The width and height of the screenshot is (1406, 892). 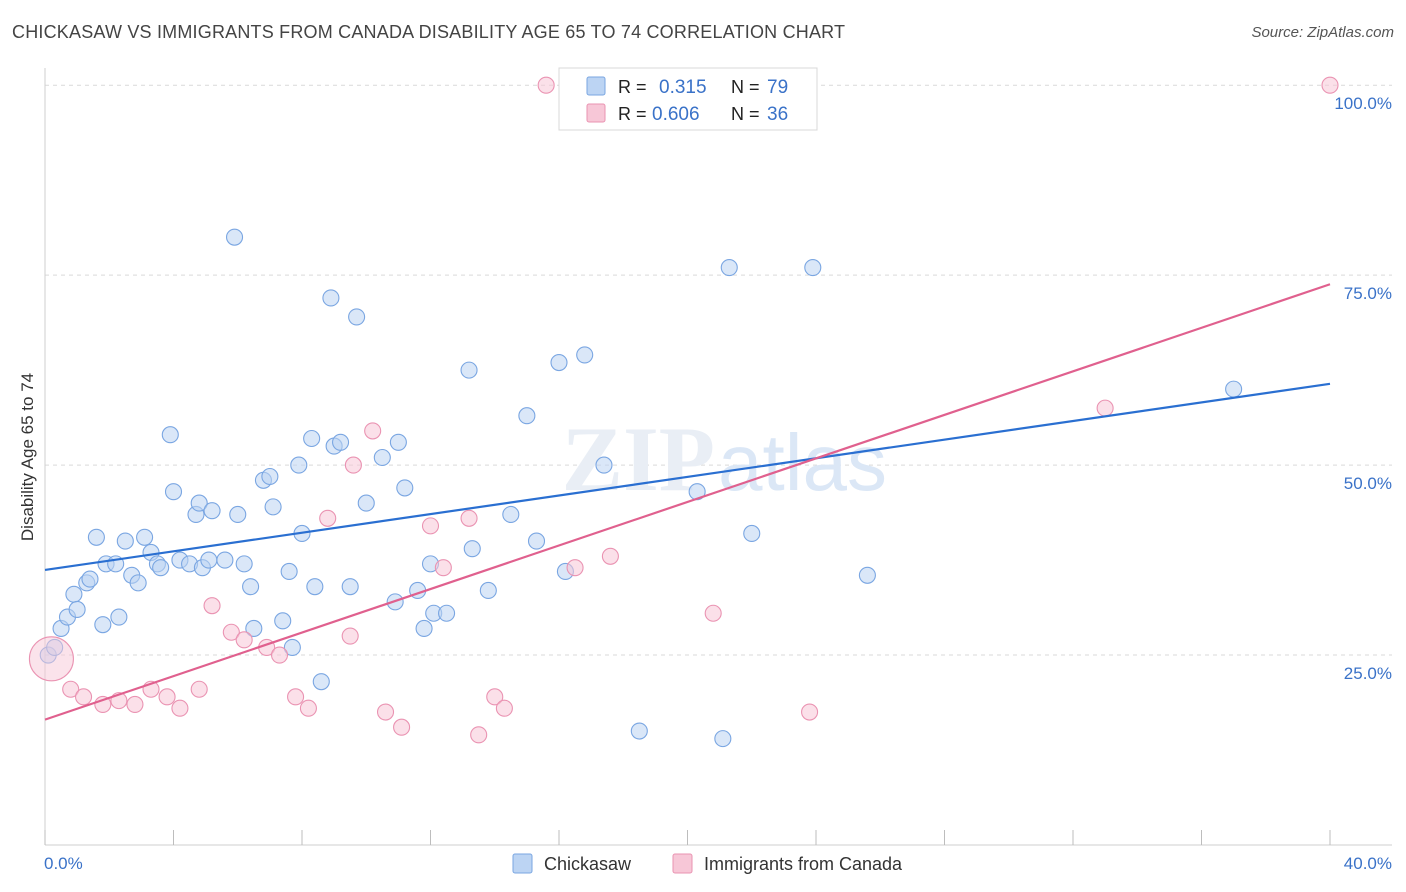 I want to click on y-axis-label: Disability Age 65 to 74, so click(x=27, y=457).